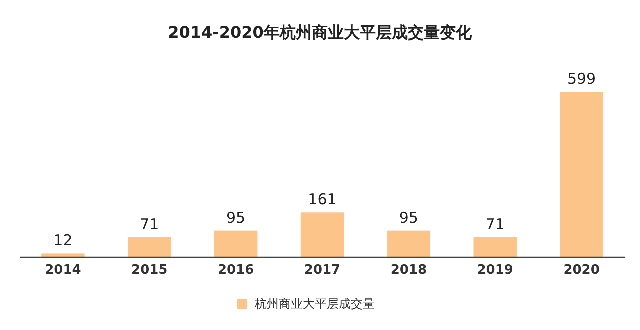  Describe the element at coordinates (320, 32) in the screenshot. I see `chart-title: 2014-2020年杭州商业大平层成交量变化` at that location.